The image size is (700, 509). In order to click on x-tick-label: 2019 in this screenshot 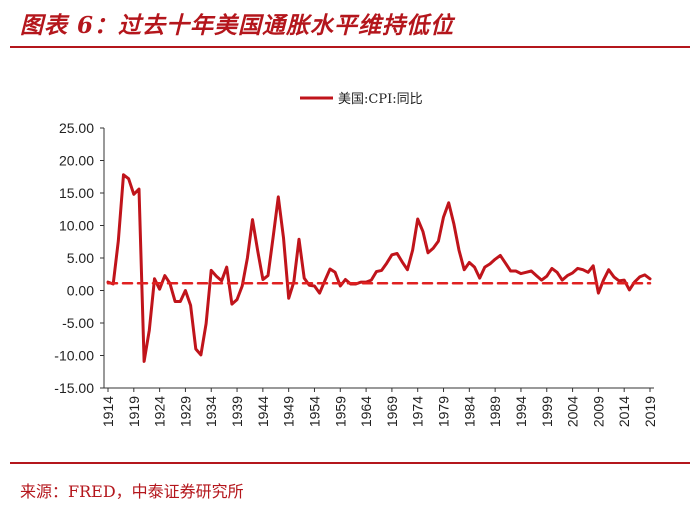, I will do `click(650, 411)`.